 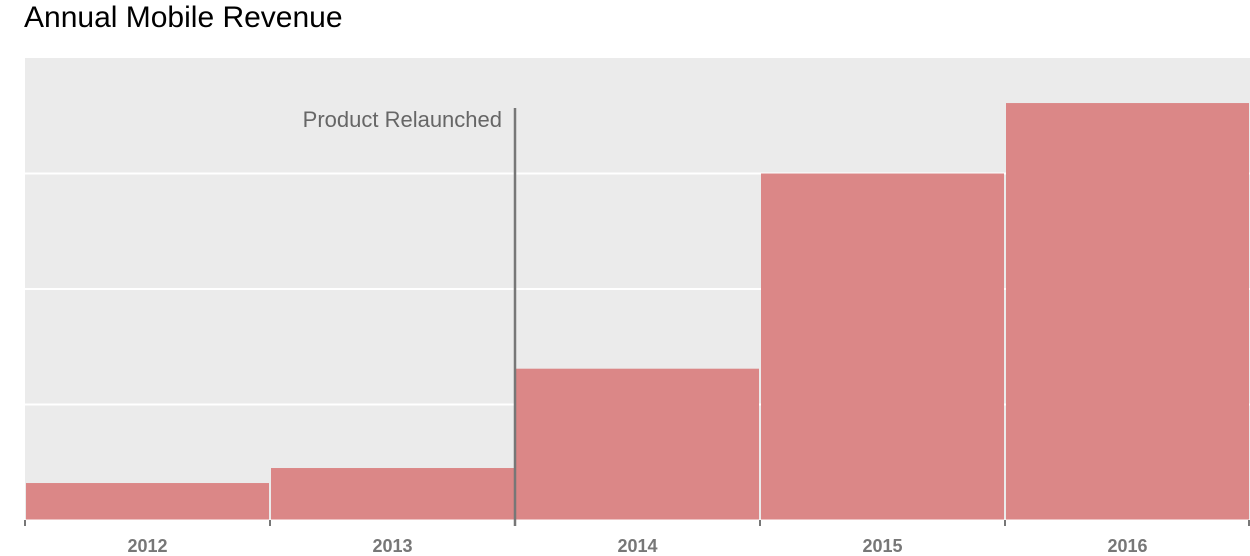 I want to click on bar-2015, so click(x=882, y=346).